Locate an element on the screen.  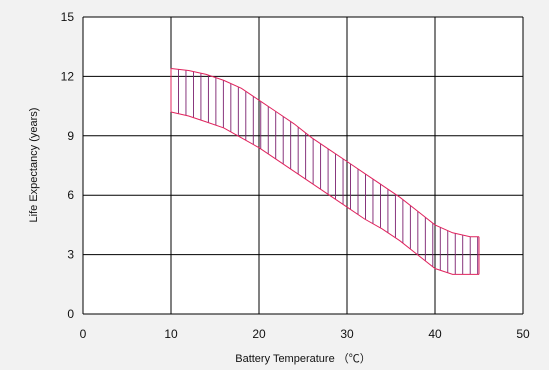
y-tick-label-3: 9 is located at coordinates (70, 136).